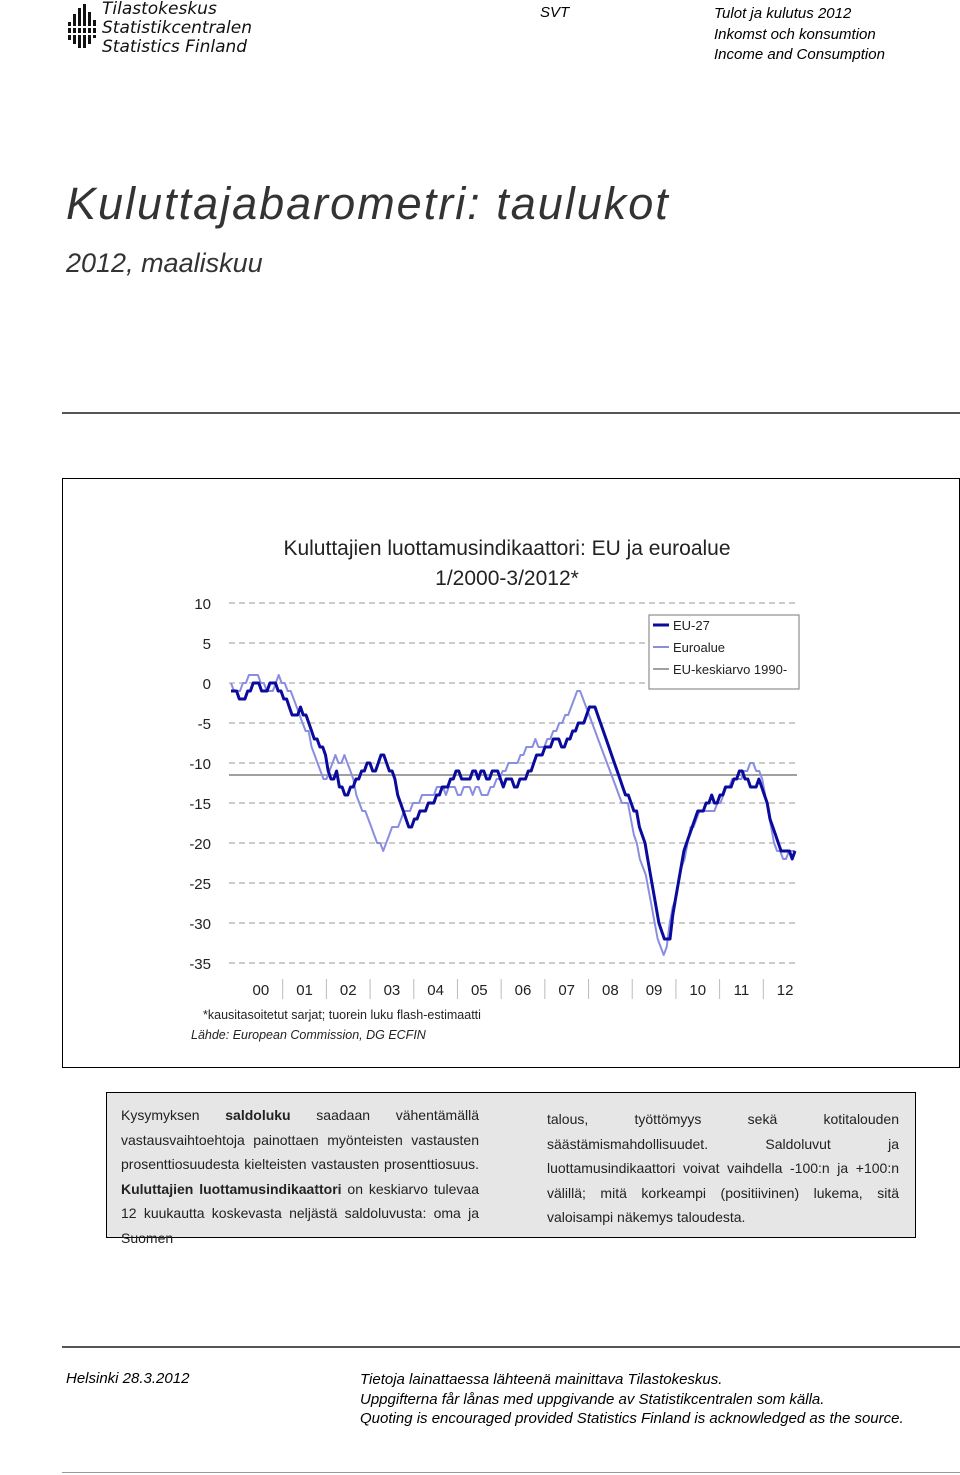 This screenshot has height=1475, width=960. Describe the element at coordinates (785, 990) in the screenshot. I see `x-tick-label: 12` at that location.